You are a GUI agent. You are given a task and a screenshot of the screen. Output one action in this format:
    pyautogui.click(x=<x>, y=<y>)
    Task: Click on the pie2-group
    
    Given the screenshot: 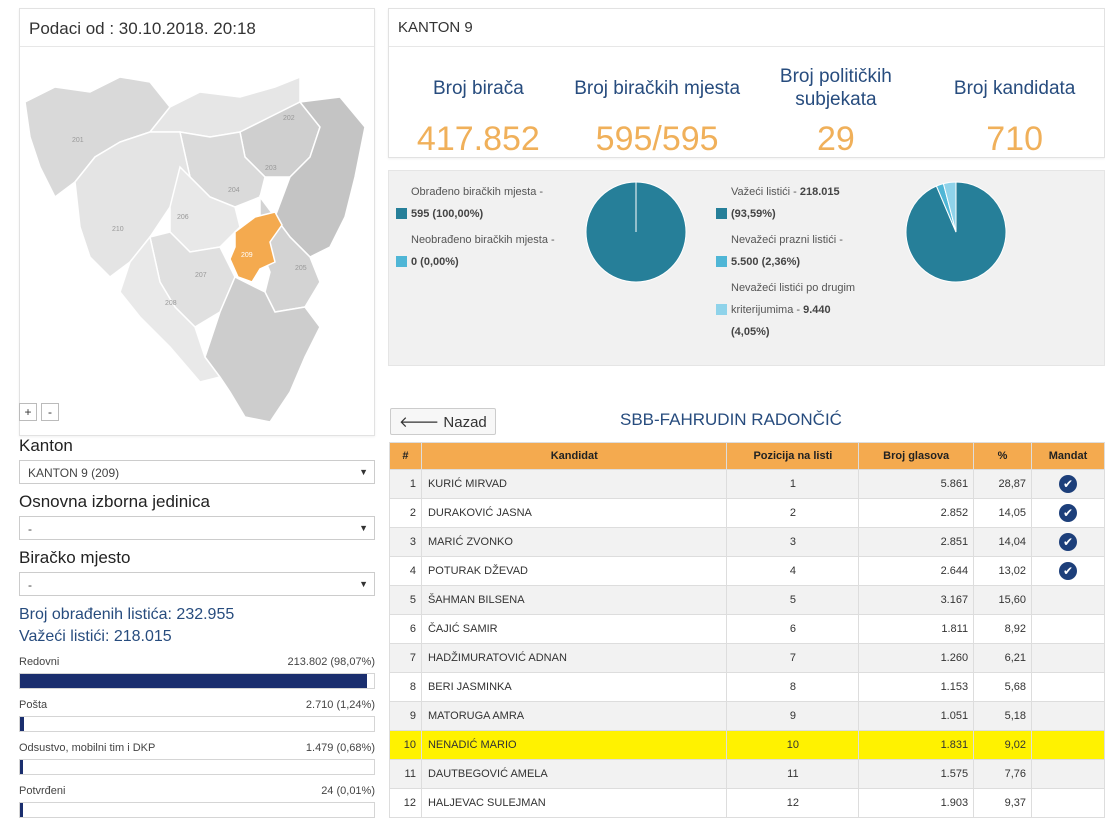 What is the action you would take?
    pyautogui.click(x=956, y=232)
    